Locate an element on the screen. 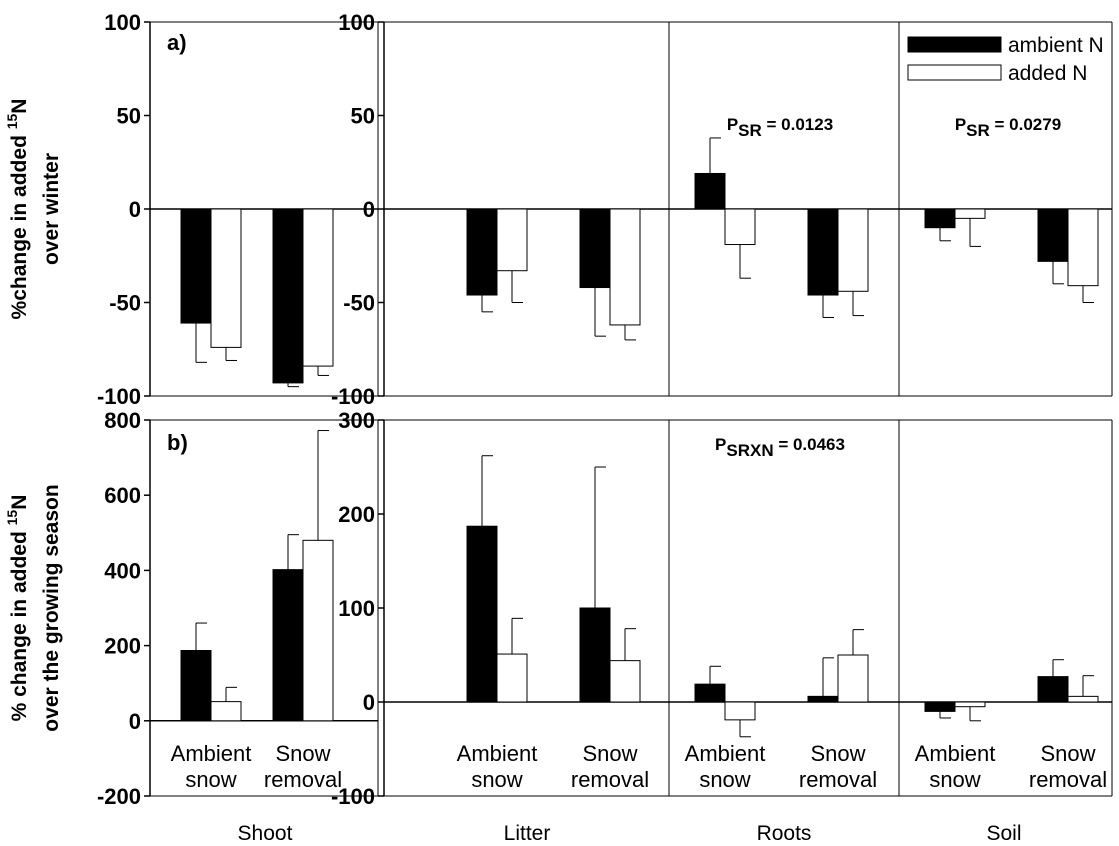  p-value-text: = 0.0279 is located at coordinates (1025, 124).